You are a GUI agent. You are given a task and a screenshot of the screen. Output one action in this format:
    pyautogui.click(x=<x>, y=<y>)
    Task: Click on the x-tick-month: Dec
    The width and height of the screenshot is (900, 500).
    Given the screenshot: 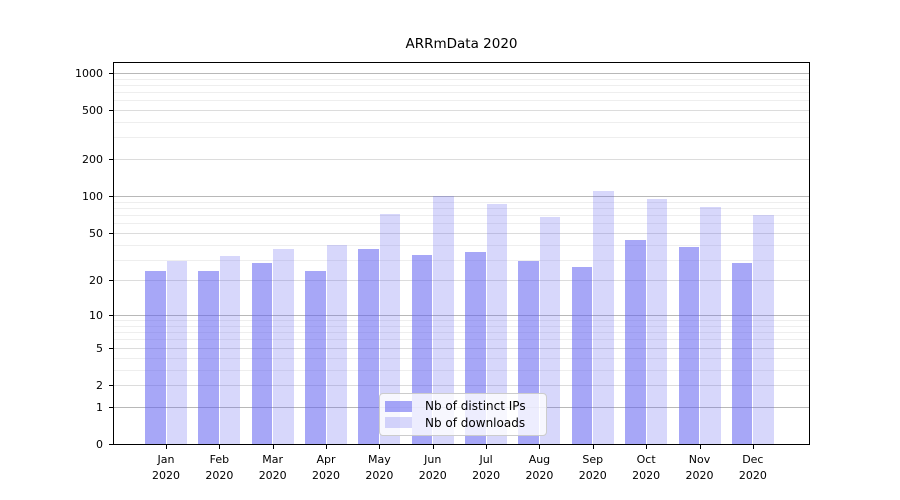 What is the action you would take?
    pyautogui.click(x=753, y=459)
    